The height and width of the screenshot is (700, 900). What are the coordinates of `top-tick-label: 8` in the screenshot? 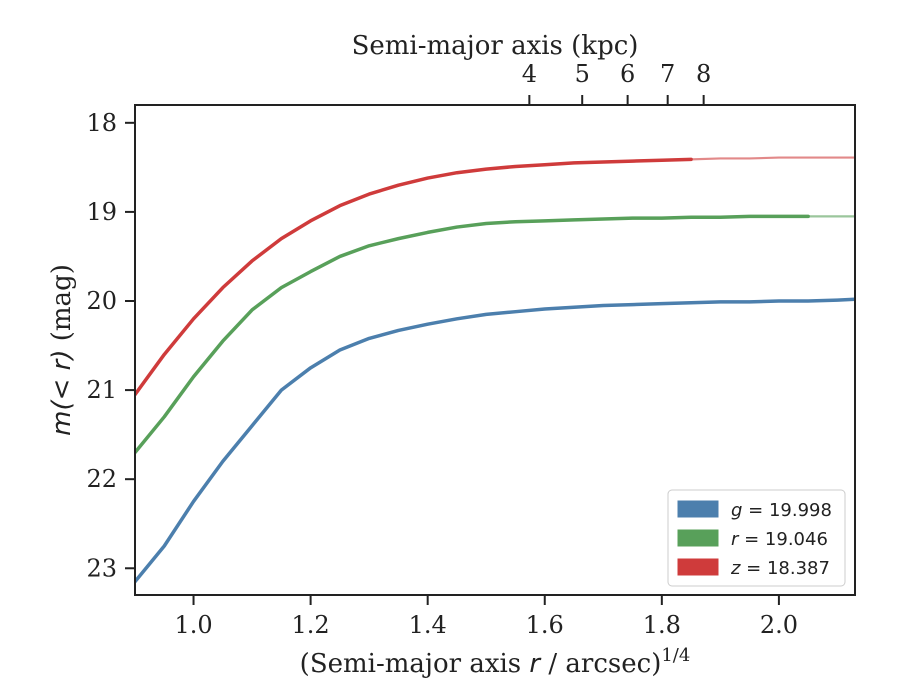 It's located at (703, 74).